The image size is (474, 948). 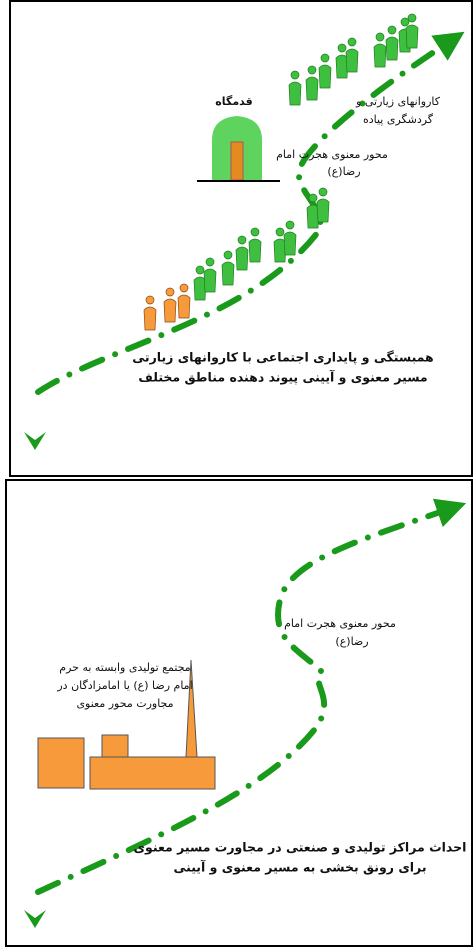 I want to click on caption: برای رونق بخشی به مسیر معنوی و آیینی, so click(x=299, y=867).